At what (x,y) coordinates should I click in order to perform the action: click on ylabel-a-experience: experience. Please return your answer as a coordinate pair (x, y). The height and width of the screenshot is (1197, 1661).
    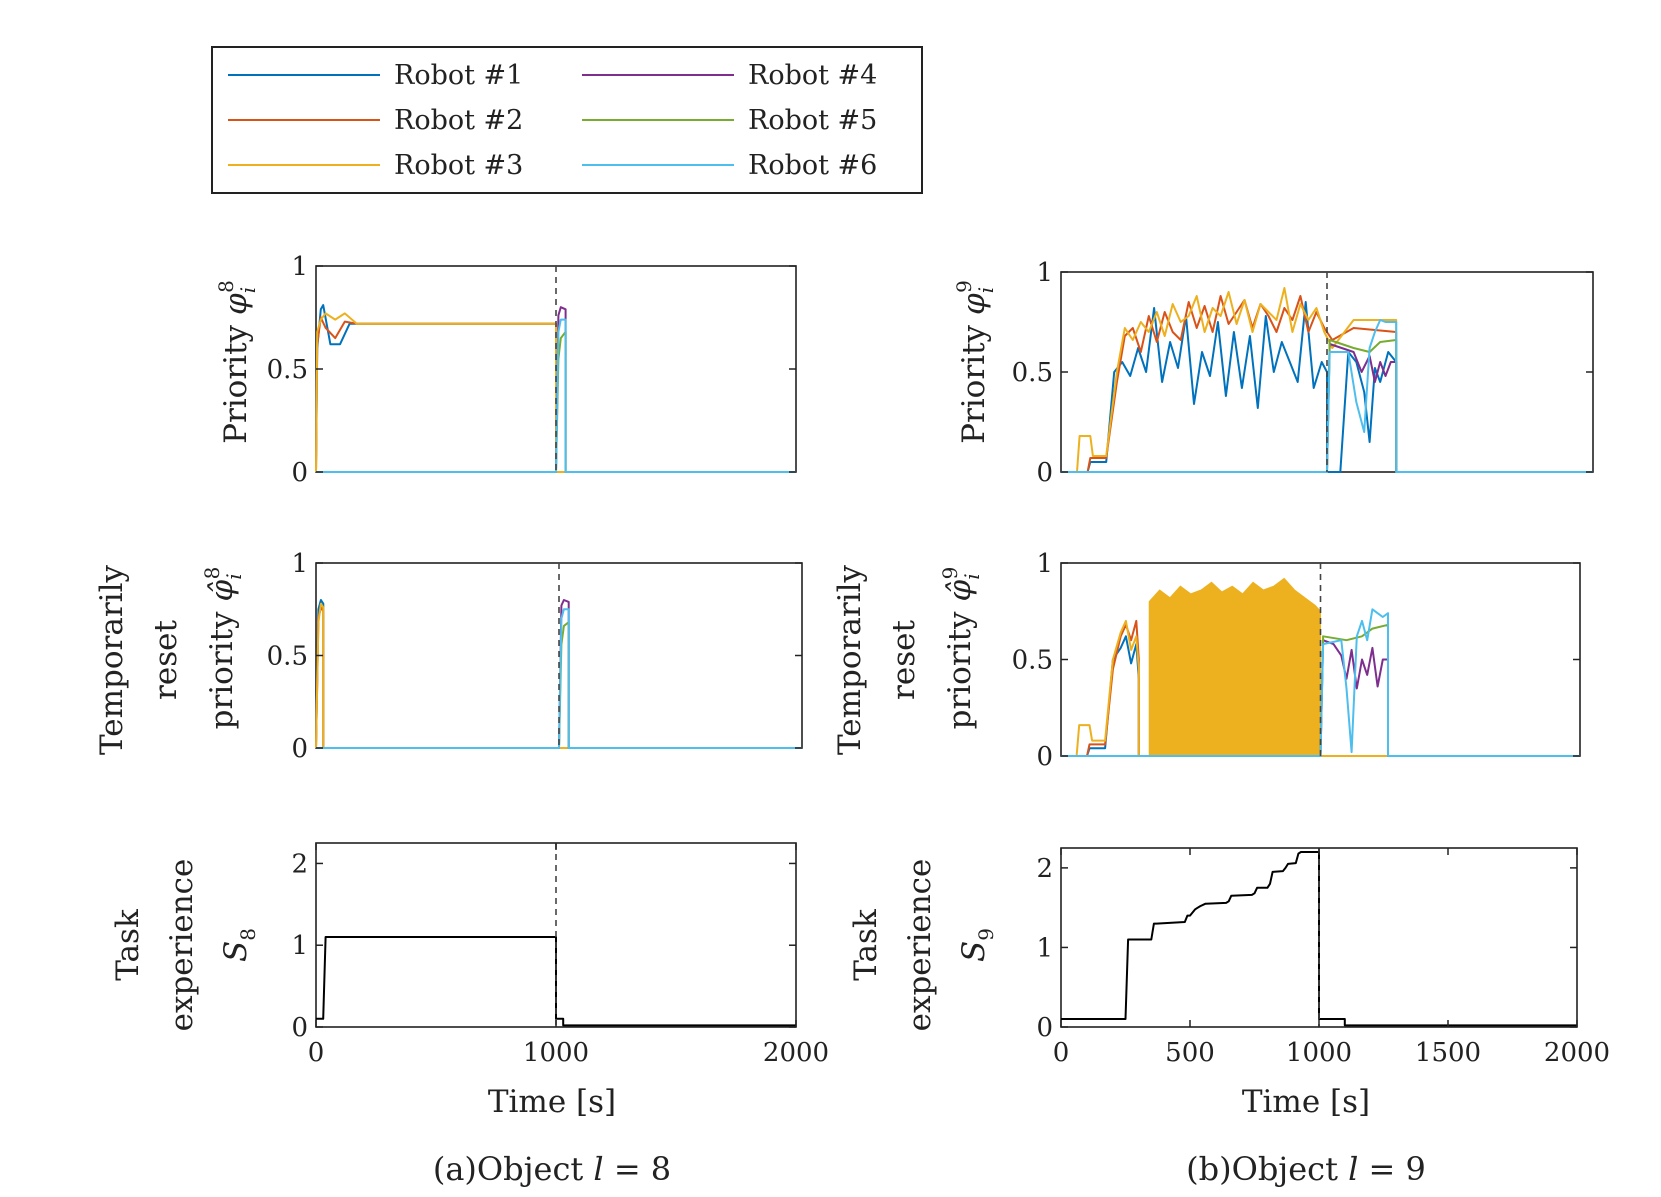
    Looking at the image, I should click on (182, 945).